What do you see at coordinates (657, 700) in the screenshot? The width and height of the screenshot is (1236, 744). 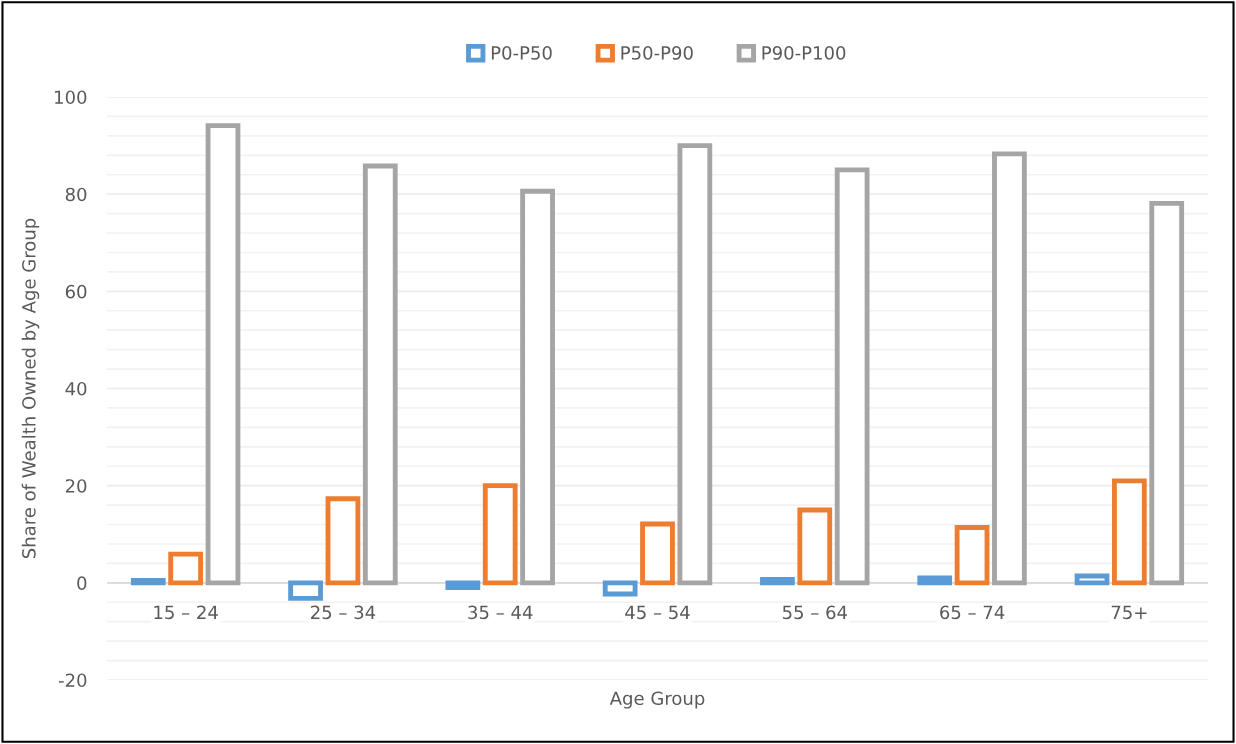 I see `x-axis-title: Age Group` at bounding box center [657, 700].